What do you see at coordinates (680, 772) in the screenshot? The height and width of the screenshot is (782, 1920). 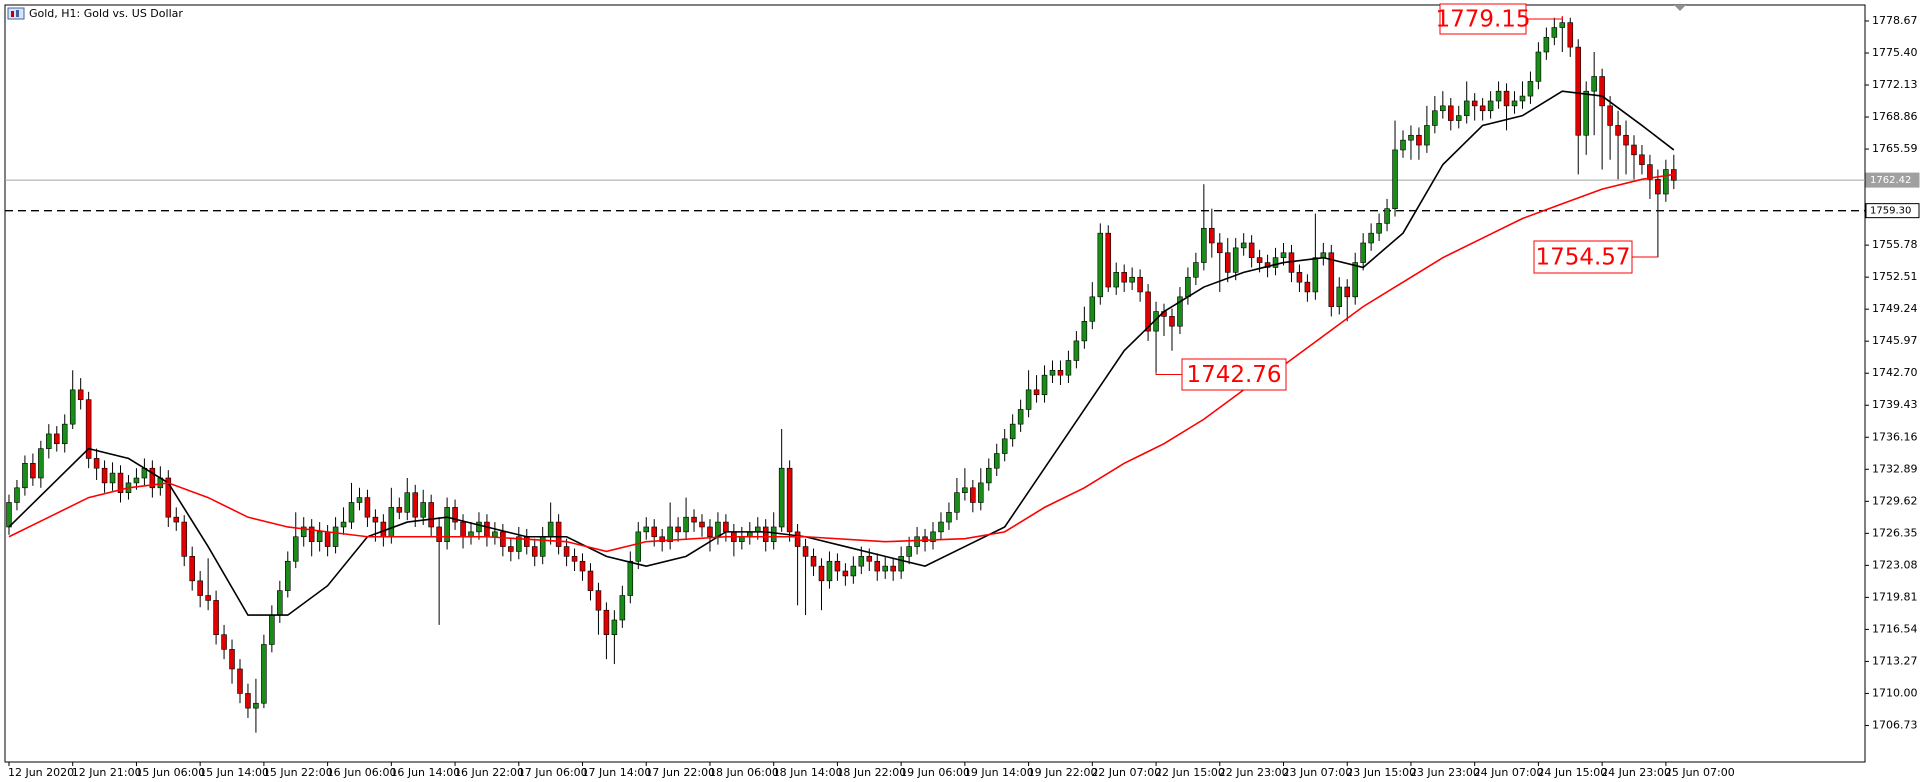 I see `x-tick-label: 17 Jun 22:00` at bounding box center [680, 772].